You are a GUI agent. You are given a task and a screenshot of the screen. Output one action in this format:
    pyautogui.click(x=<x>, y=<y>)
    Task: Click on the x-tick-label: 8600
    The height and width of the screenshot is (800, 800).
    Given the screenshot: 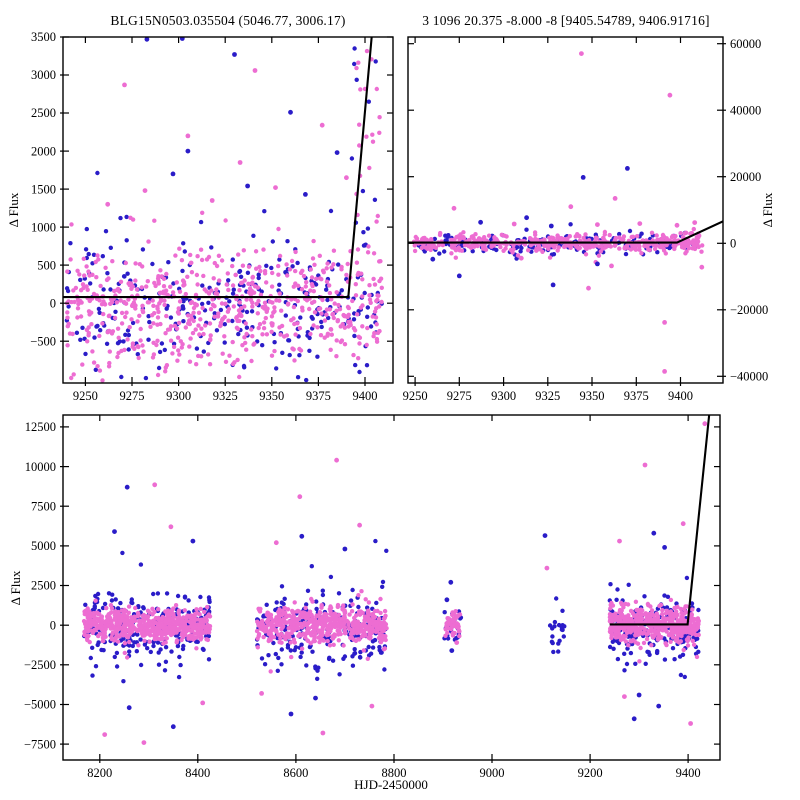 What is the action you would take?
    pyautogui.click(x=295, y=773)
    